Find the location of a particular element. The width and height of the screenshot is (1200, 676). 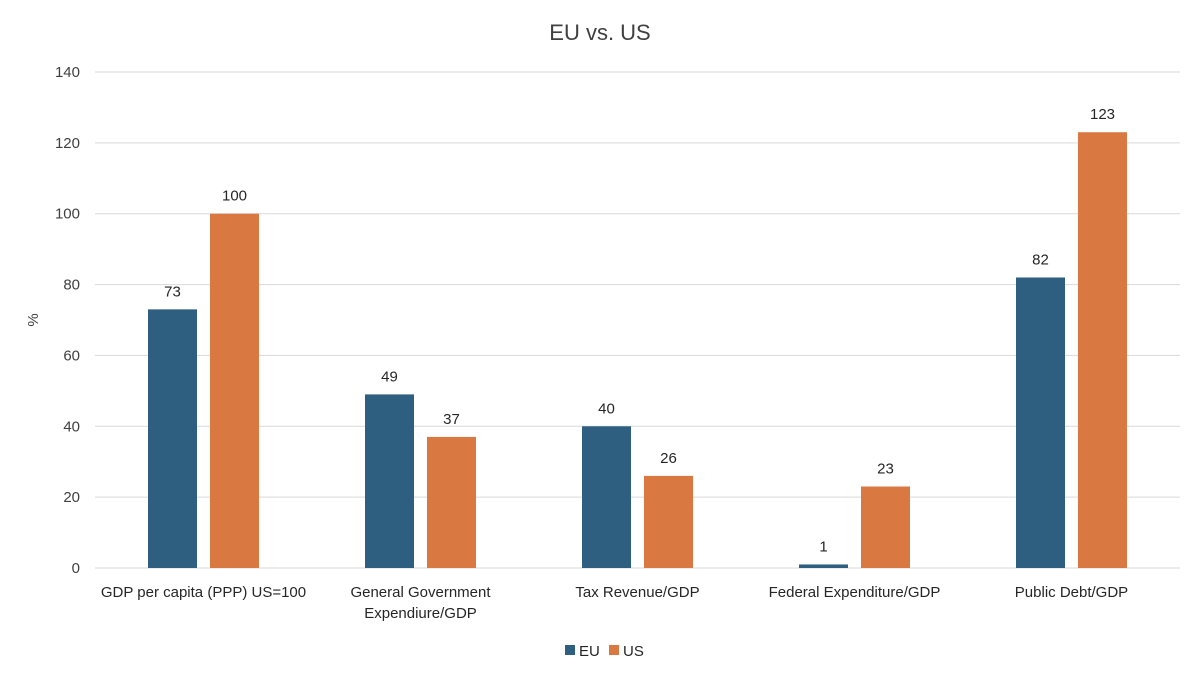

category-label: Public Debt/GDP is located at coordinates (1071, 592).